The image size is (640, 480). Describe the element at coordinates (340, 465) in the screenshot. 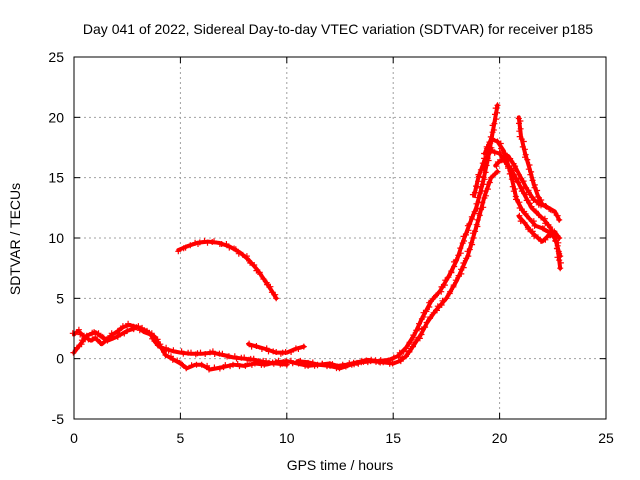

I see `x-axis-label: GPS time / hours` at that location.